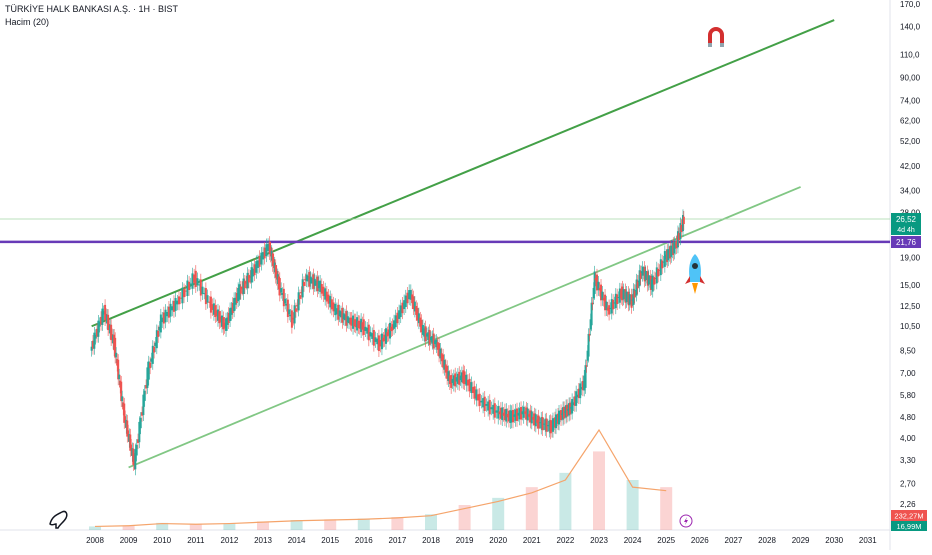  I want to click on x-tick-label: 2013, so click(263, 540).